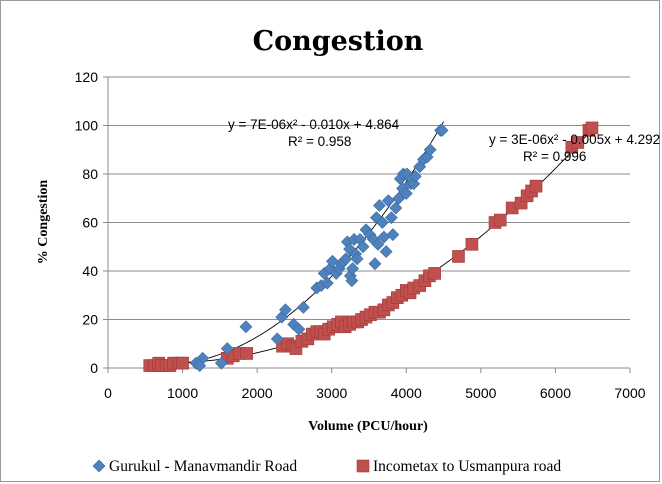 The image size is (662, 484). Describe the element at coordinates (182, 393) in the screenshot. I see `x-tick-label: 1000` at that location.